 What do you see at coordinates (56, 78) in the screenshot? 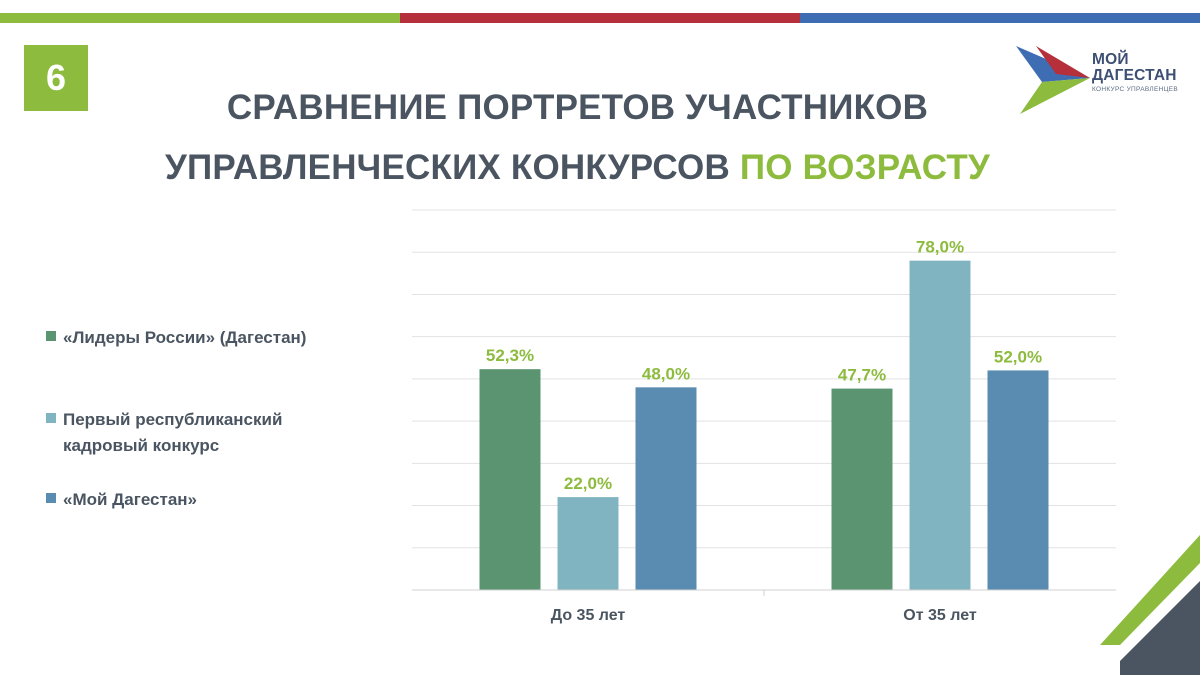
I see `slide-number: 6` at bounding box center [56, 78].